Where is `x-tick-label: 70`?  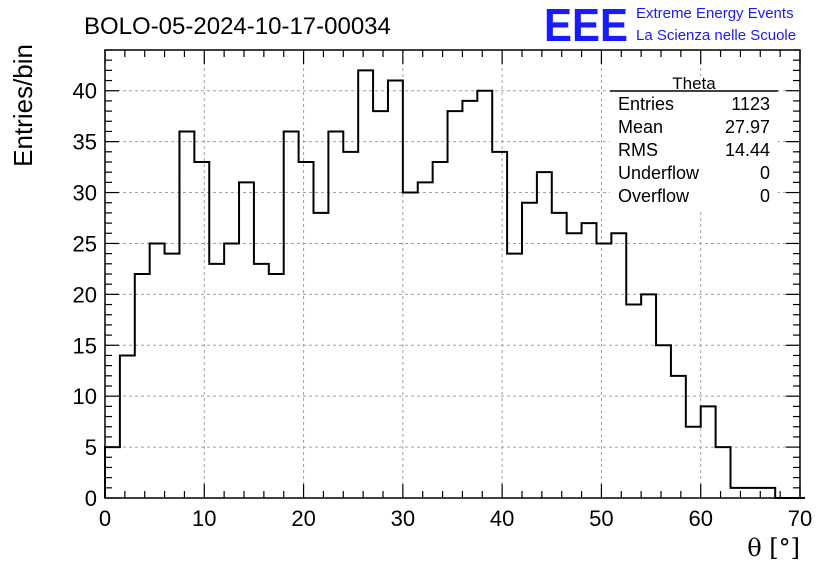
x-tick-label: 70 is located at coordinates (800, 518).